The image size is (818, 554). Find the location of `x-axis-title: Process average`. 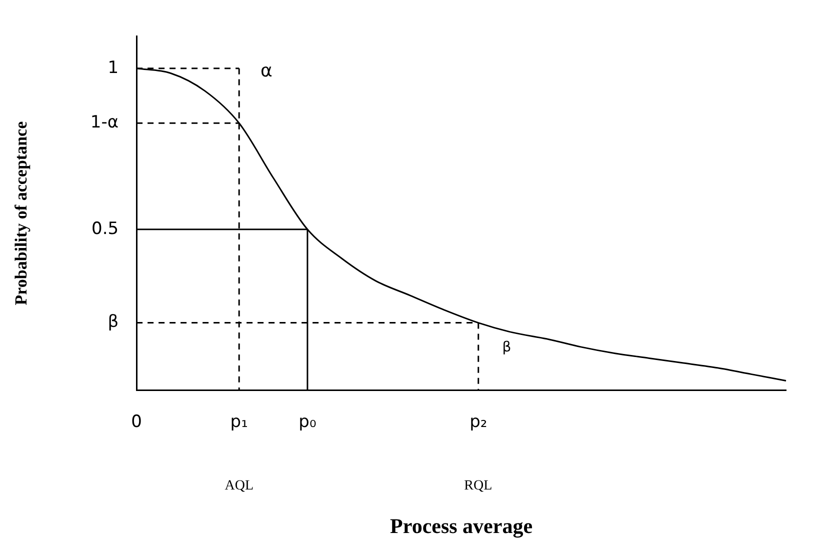

x-axis-title: Process average is located at coordinates (461, 526).